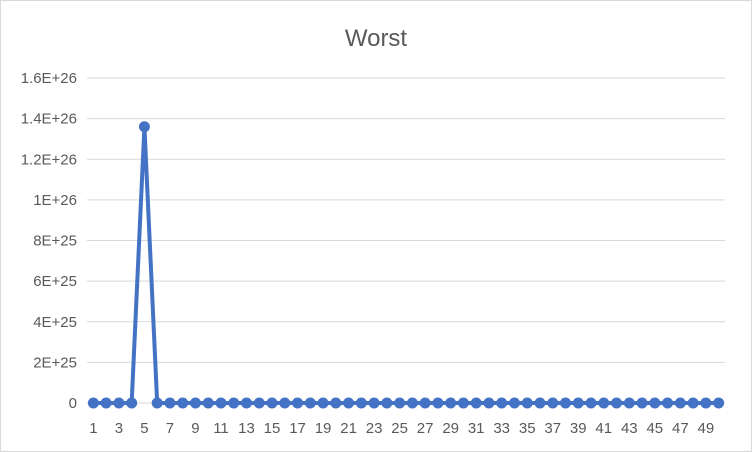 The height and width of the screenshot is (452, 752). I want to click on x-tick-label: 21, so click(348, 428).